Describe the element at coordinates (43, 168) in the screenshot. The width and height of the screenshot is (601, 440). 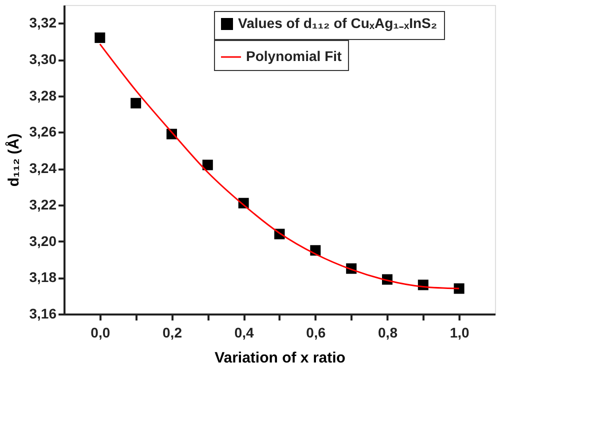
I see `y-tick-label: 3,24` at that location.